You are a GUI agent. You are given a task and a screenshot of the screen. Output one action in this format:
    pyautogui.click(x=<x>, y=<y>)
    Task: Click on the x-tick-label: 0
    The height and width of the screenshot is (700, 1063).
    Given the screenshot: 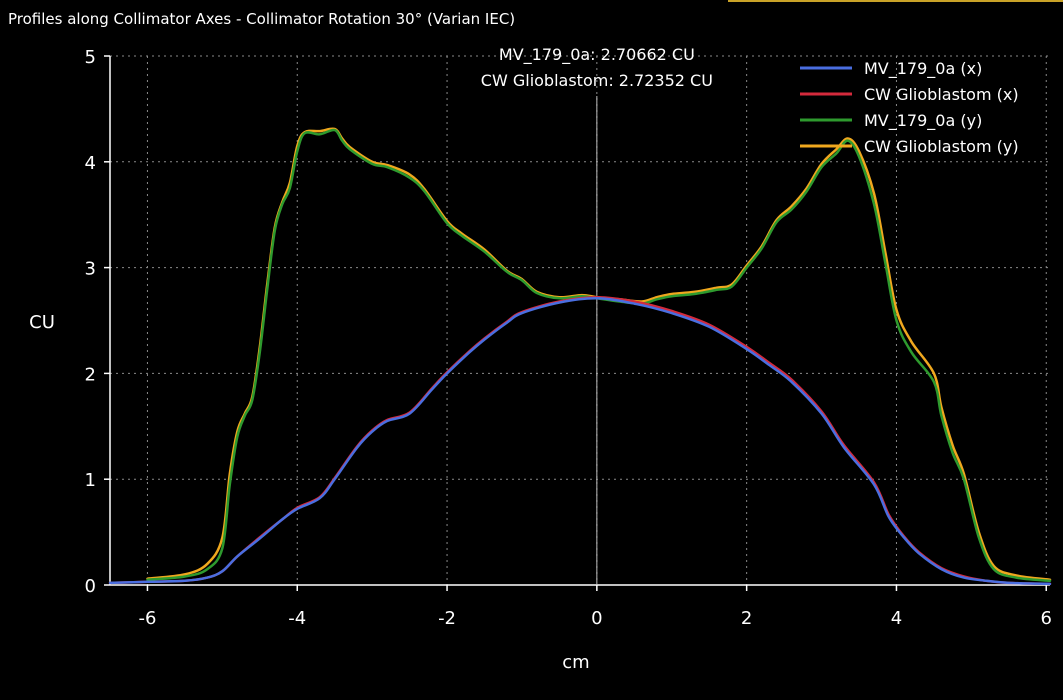 What is the action you would take?
    pyautogui.click(x=596, y=618)
    